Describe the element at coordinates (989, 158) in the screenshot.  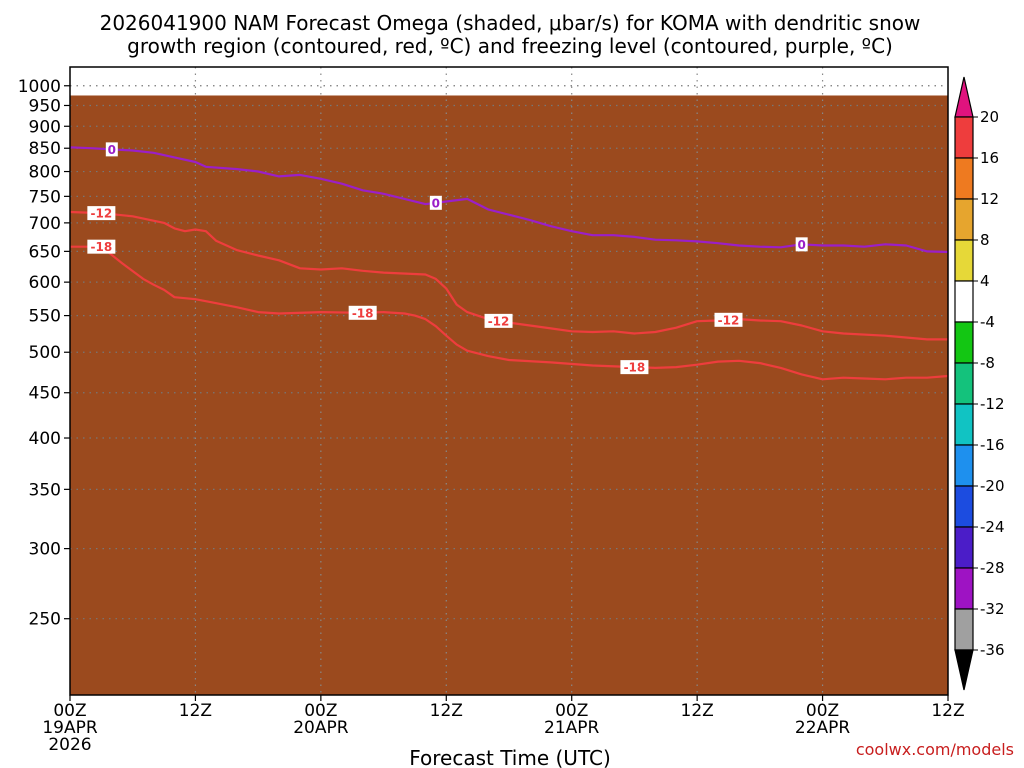
I see `colorbar-label: 16` at that location.